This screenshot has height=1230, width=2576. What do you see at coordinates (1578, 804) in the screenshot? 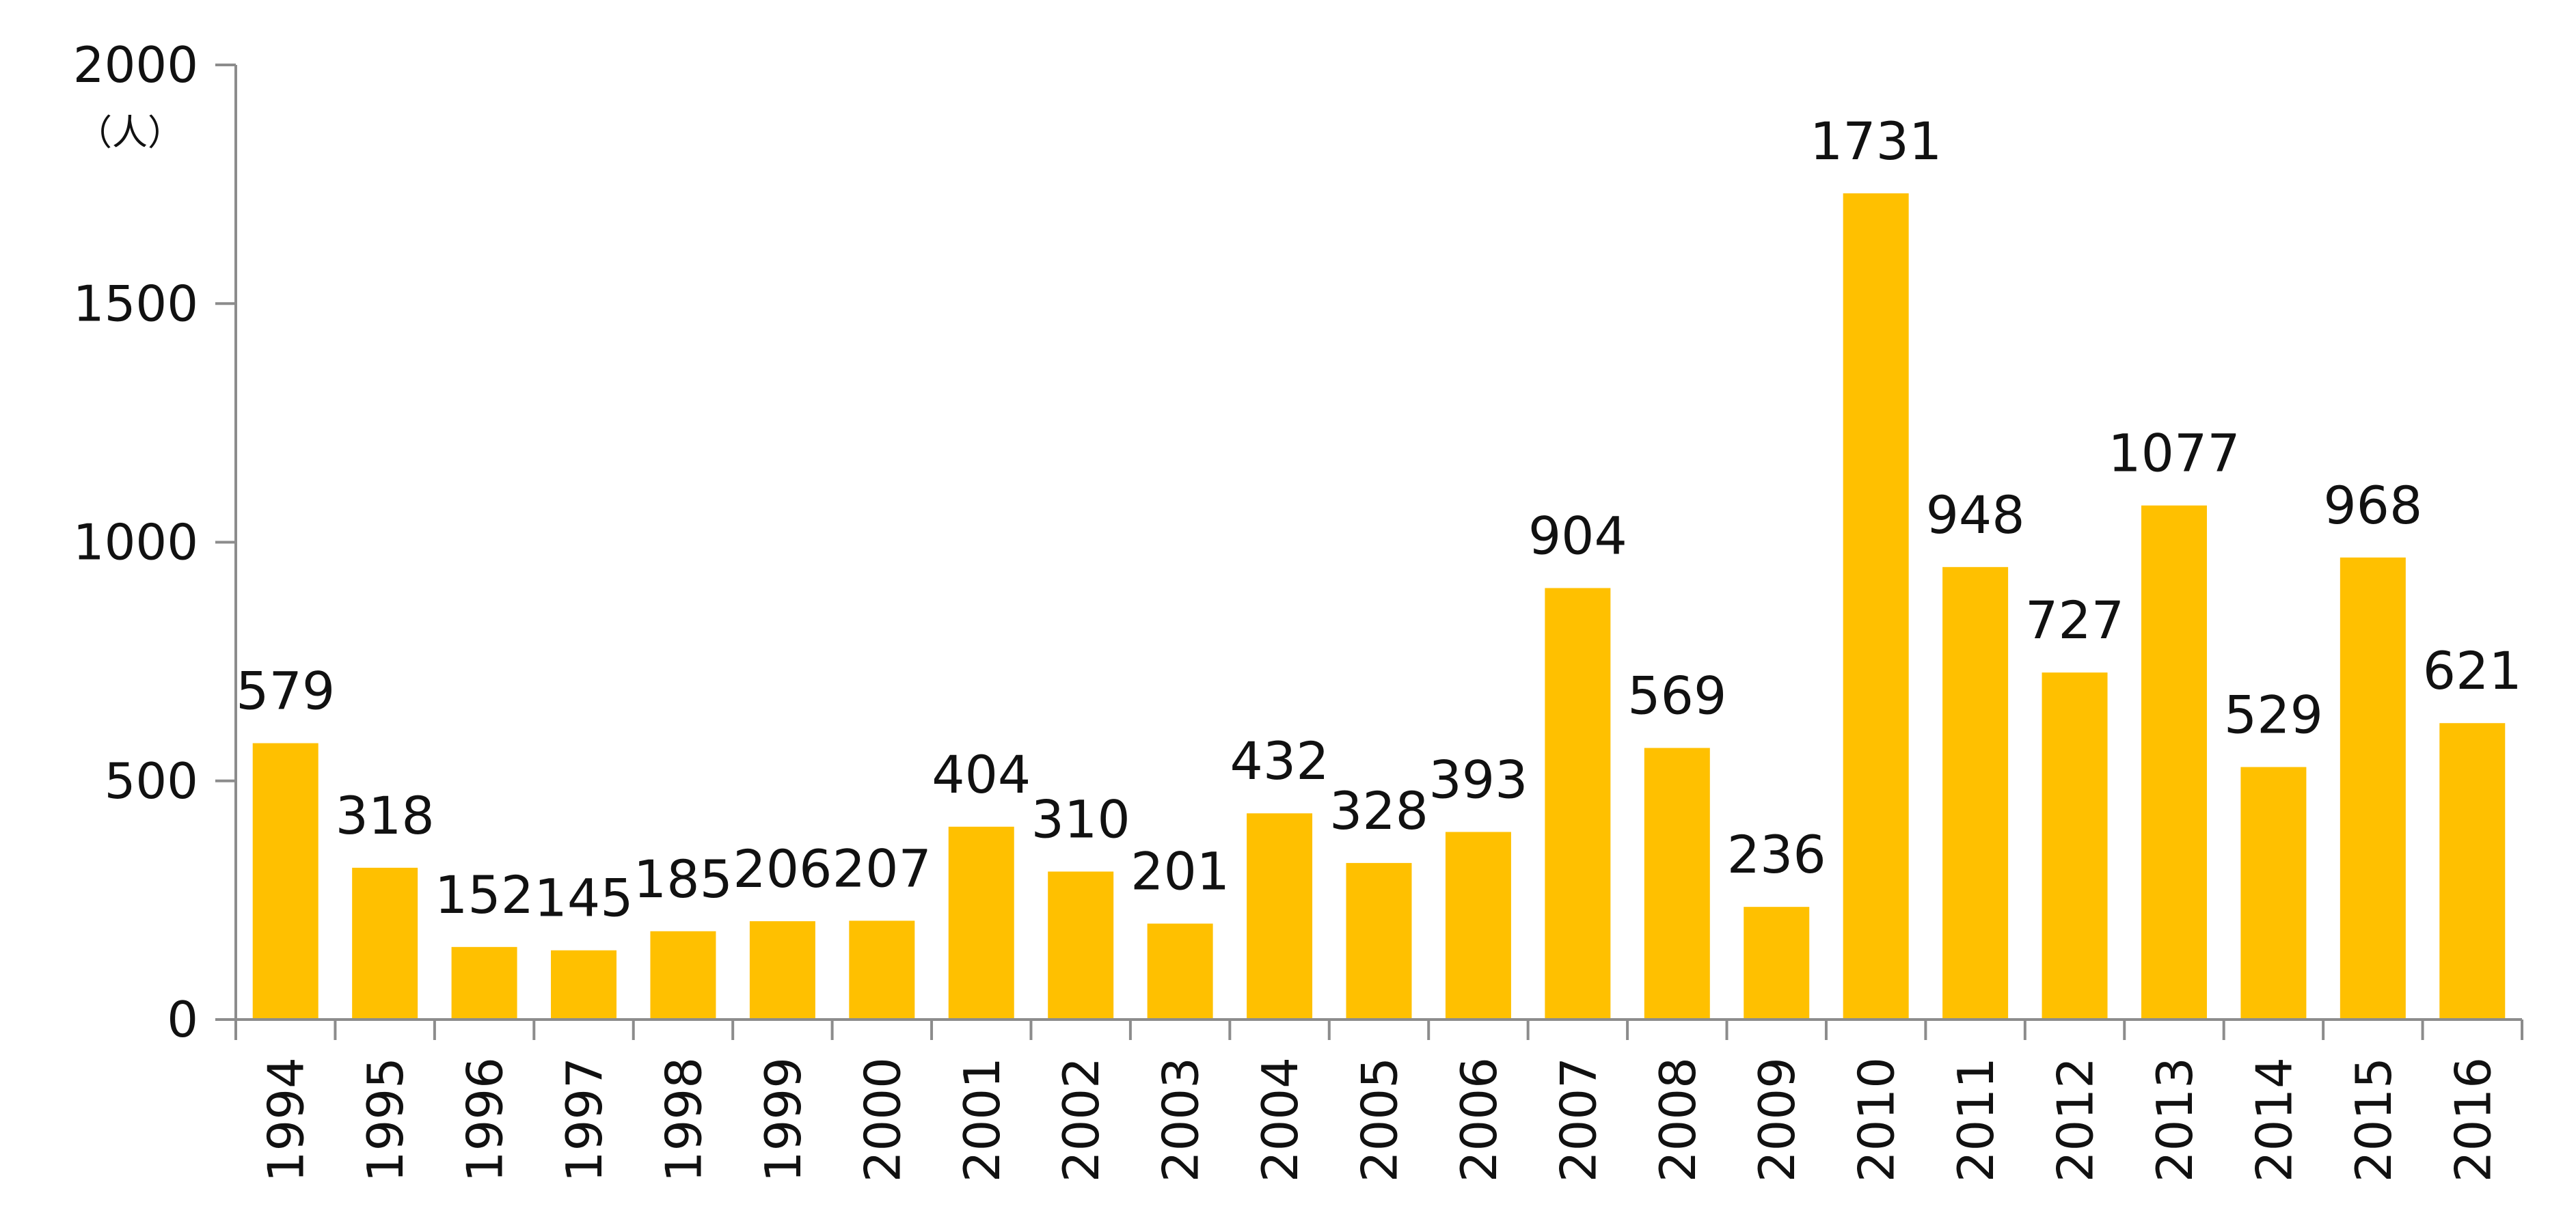
I see `bar-2007` at bounding box center [1578, 804].